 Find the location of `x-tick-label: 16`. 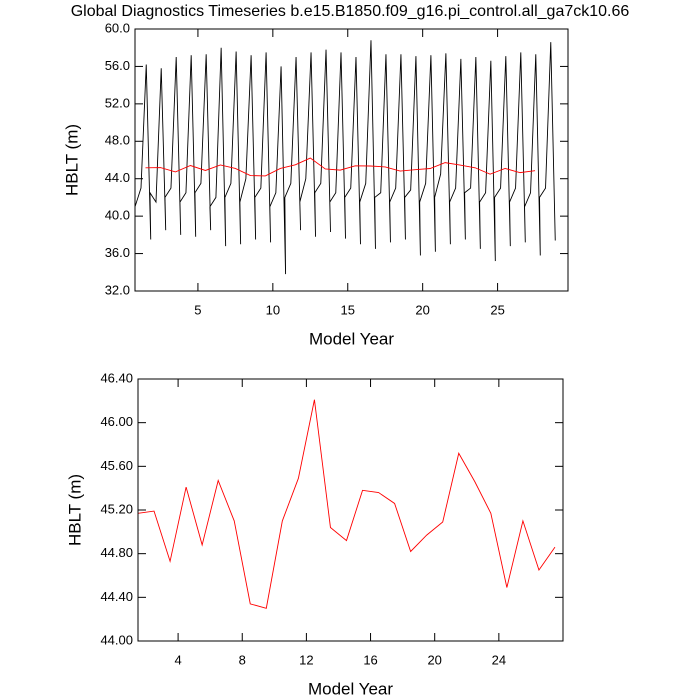

x-tick-label: 16 is located at coordinates (370, 659).